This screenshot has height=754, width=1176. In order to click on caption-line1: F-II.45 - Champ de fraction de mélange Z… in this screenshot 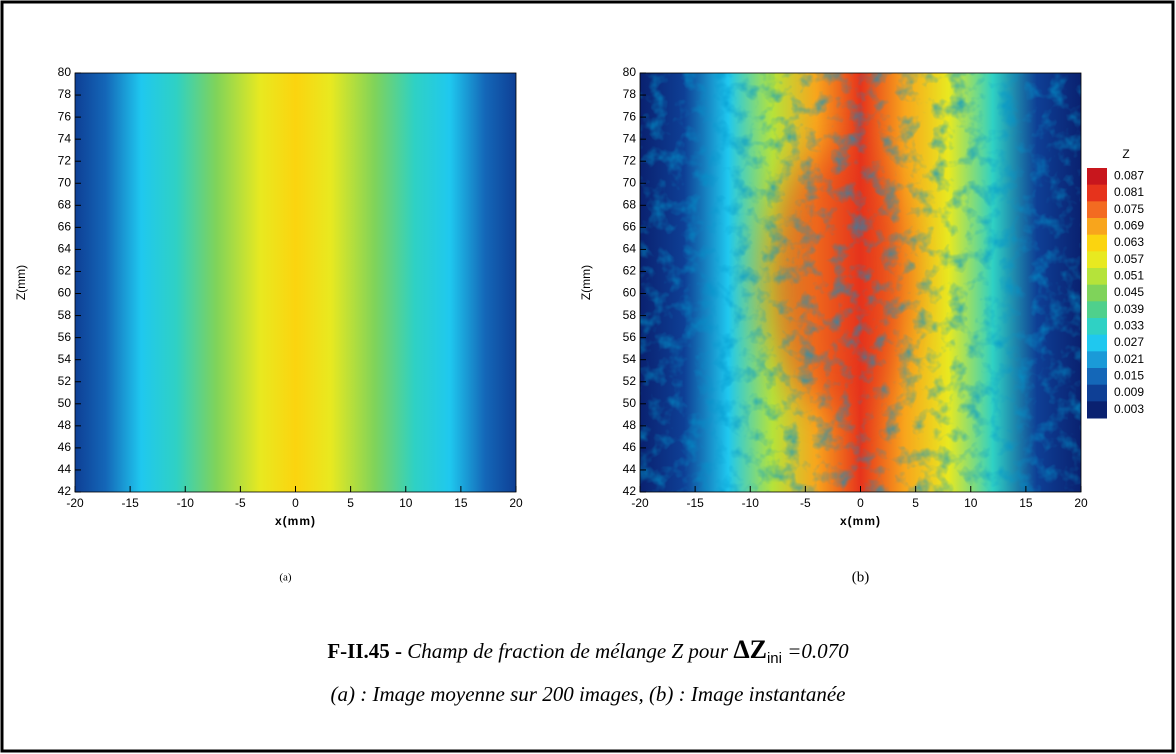, I will do `click(588, 651)`.